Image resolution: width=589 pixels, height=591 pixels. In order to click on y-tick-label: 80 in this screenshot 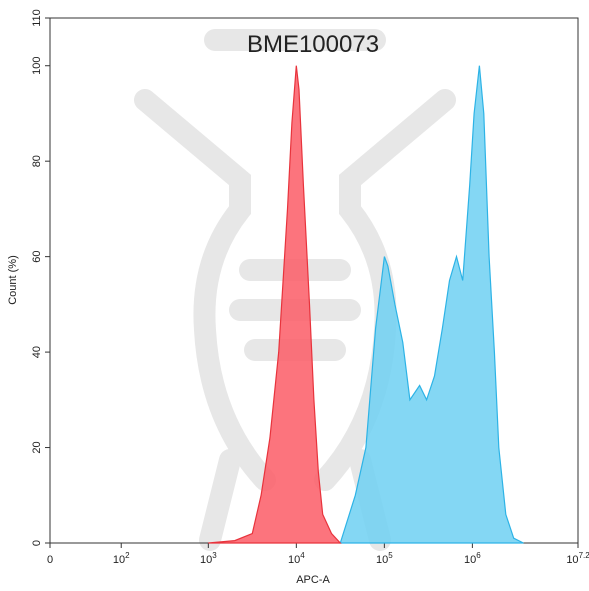, I will do `click(37, 161)`.